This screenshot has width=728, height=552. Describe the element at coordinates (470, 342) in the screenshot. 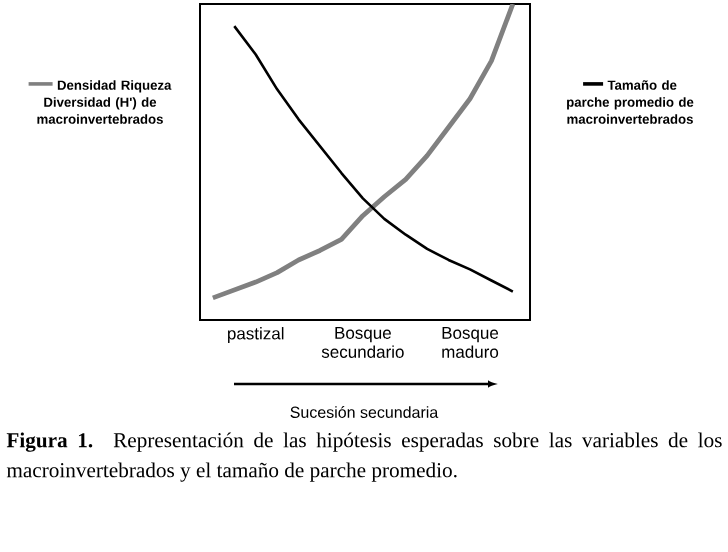

I see `x-tick-label: Bosque maduro` at that location.